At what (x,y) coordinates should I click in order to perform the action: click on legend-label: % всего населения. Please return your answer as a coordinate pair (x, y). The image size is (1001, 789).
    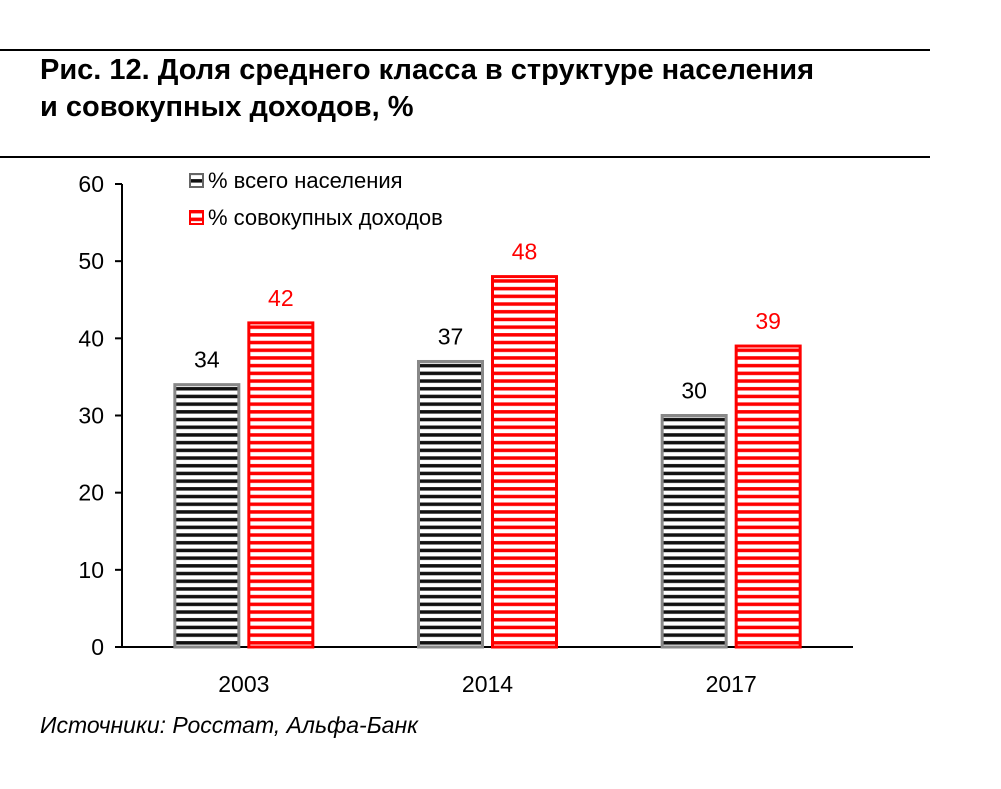
    Looking at the image, I should click on (305, 180).